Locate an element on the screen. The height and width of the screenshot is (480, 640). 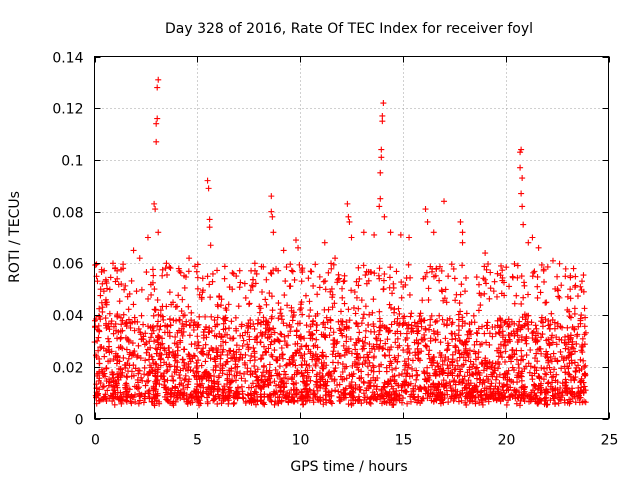
y-tick-label: 0.02 is located at coordinates (67, 369).